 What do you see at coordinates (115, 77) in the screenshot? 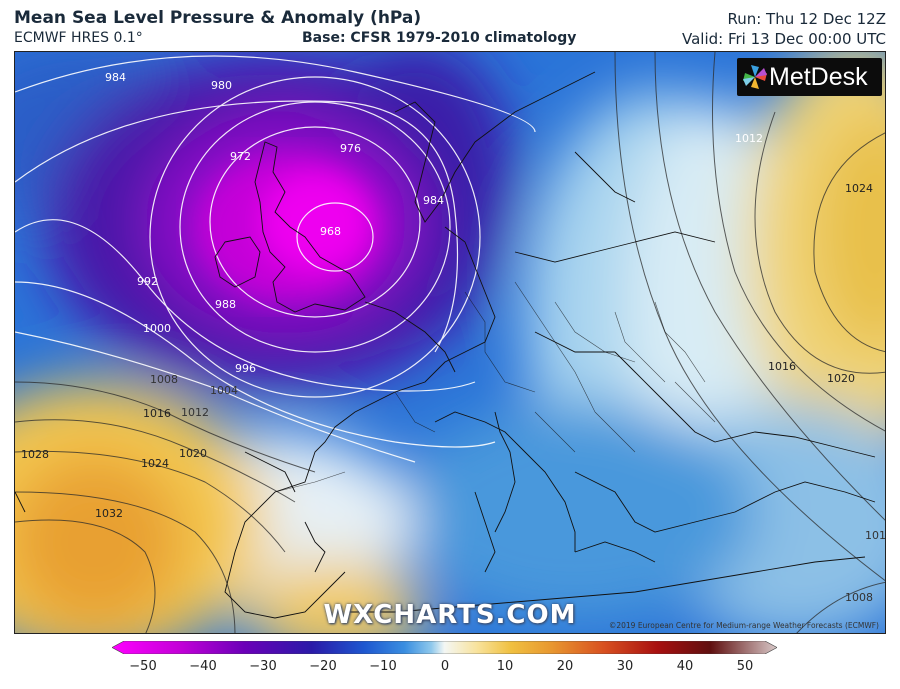
I see `isobar-label-984-a: 984` at bounding box center [115, 77].